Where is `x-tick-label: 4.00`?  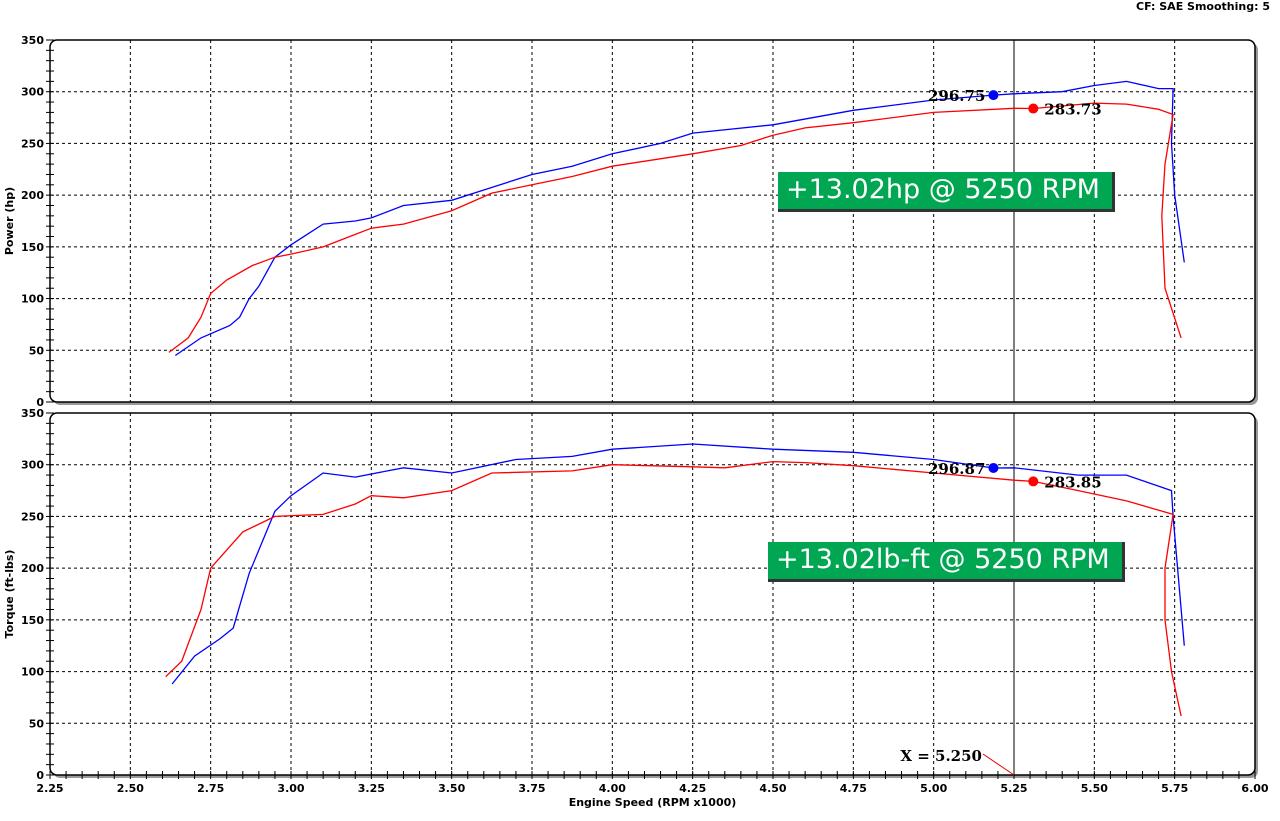
x-tick-label: 4.00 is located at coordinates (612, 788).